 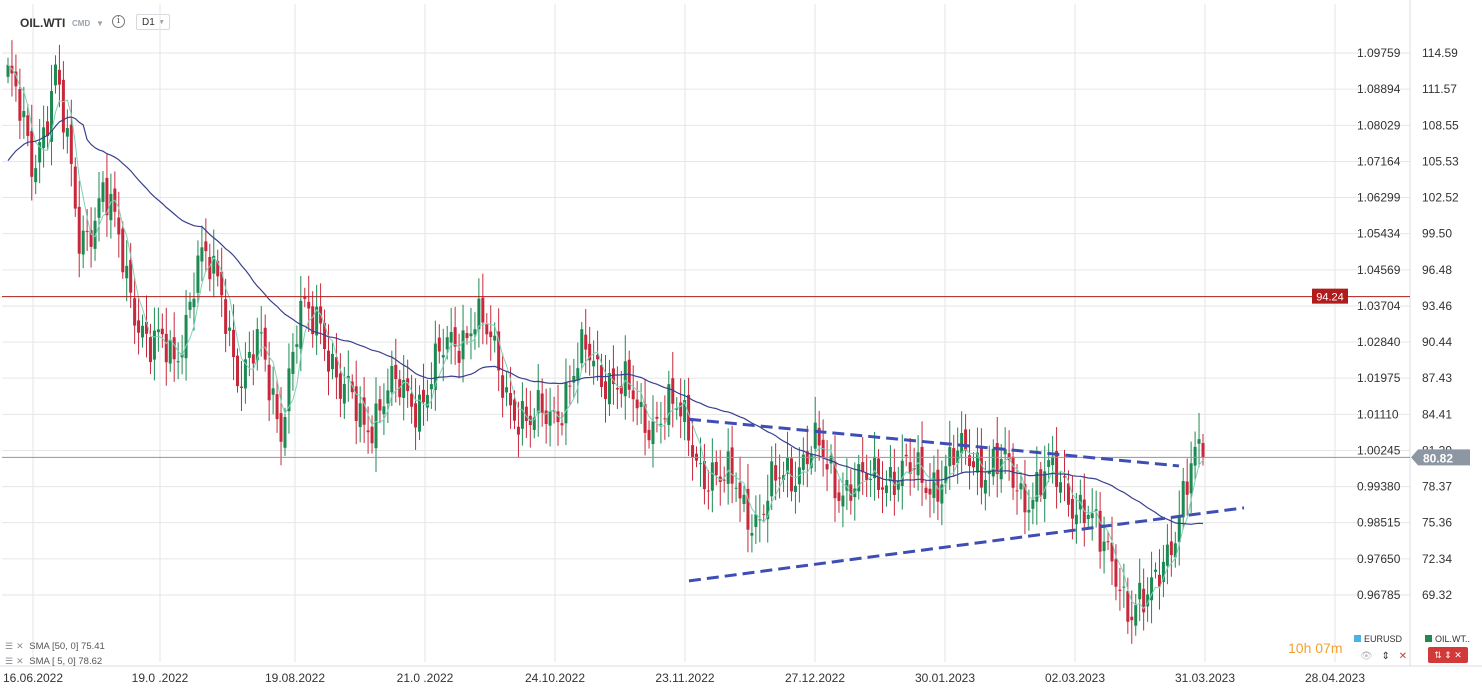 I want to click on symbol-label: OIL.WTI, so click(x=43, y=23).